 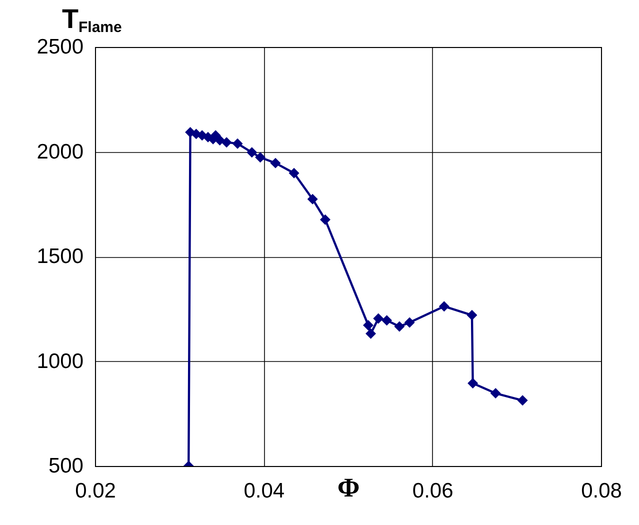 I want to click on y-tick-label: 2500, so click(x=60, y=47).